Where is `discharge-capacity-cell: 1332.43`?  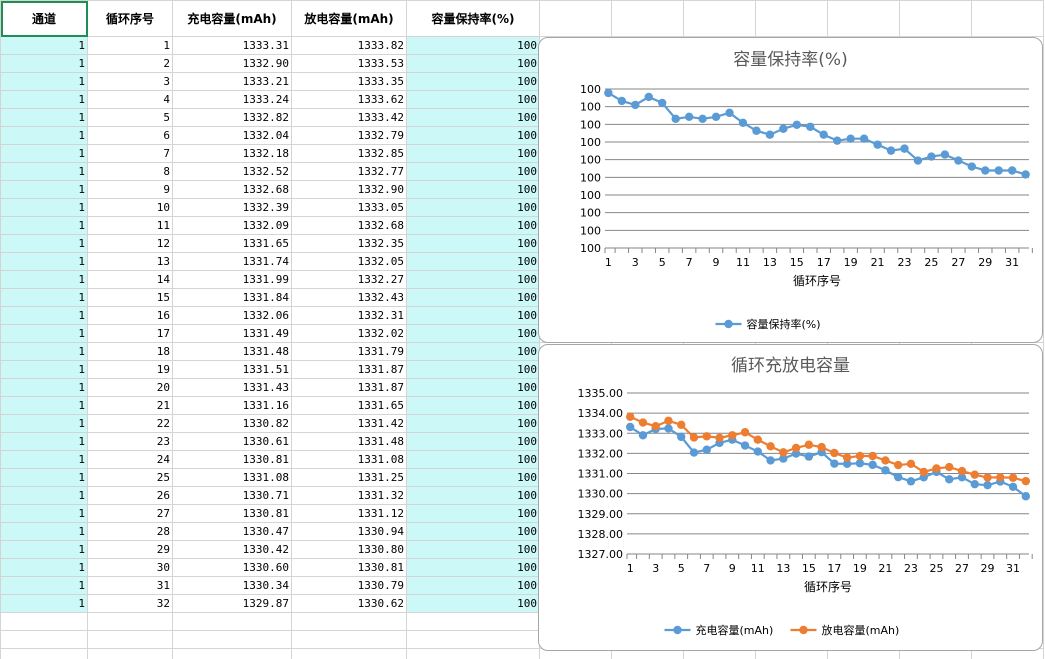
discharge-capacity-cell: 1332.43 is located at coordinates (349, 297).